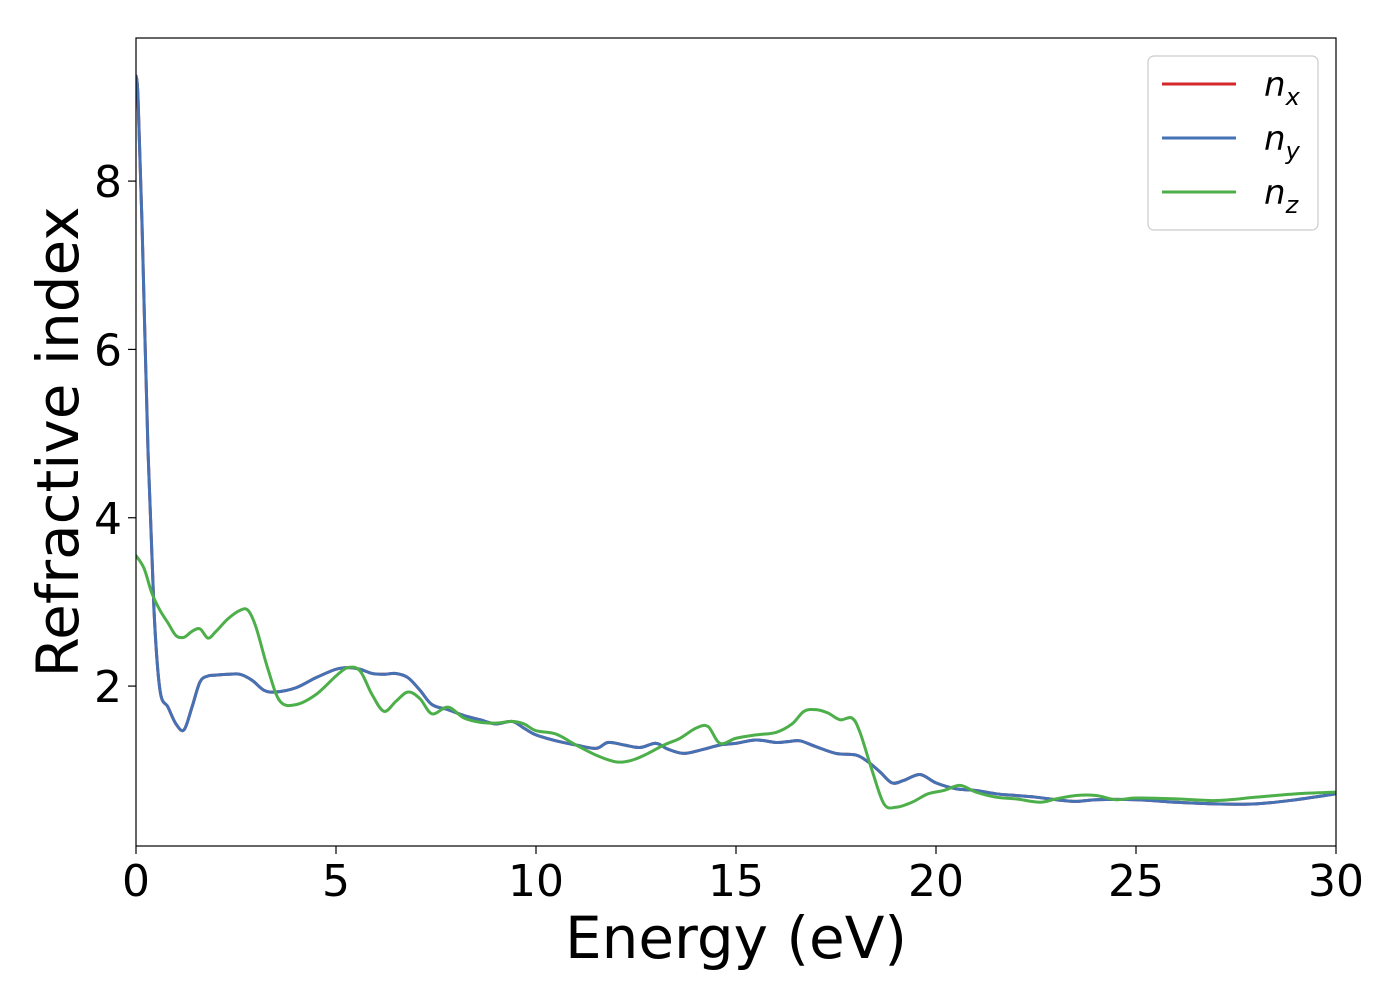  Describe the element at coordinates (108, 519) in the screenshot. I see `y-tick-label: 4` at that location.